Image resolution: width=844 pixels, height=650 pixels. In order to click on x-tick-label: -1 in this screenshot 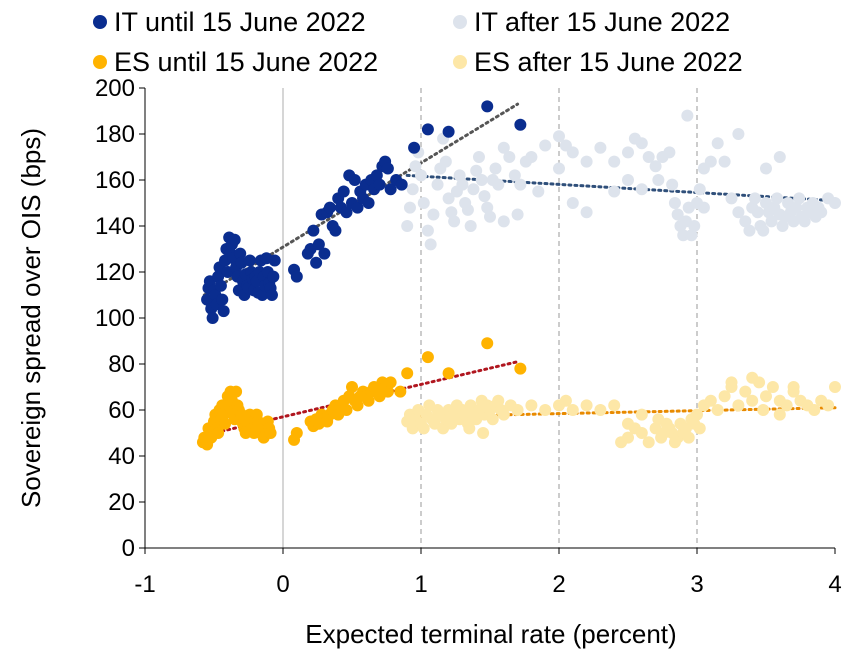, I will do `click(144, 584)`.